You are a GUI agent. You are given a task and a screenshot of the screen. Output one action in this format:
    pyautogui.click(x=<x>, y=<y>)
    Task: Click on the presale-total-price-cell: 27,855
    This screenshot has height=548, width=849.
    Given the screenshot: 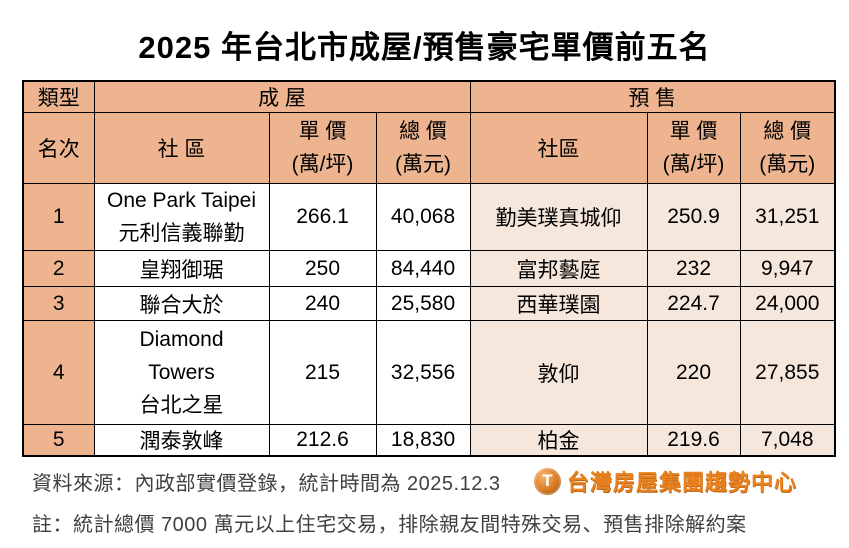 What is the action you would take?
    pyautogui.click(x=787, y=372)
    